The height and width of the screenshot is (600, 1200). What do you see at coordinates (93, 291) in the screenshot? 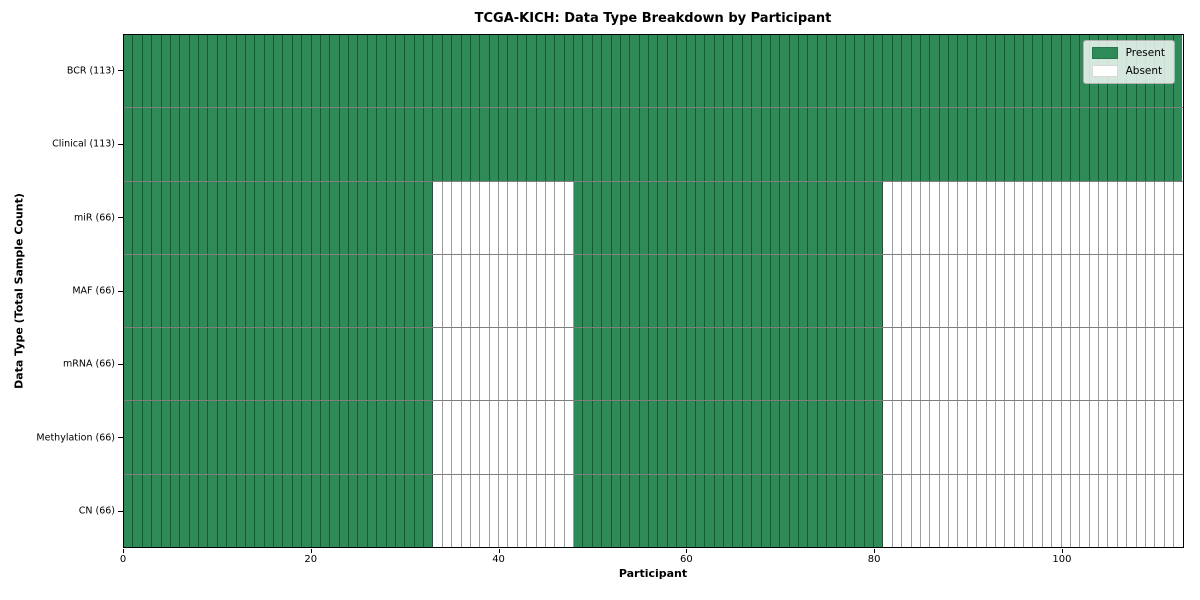
I see `y-tick-label: MAF (66)` at bounding box center [93, 291].